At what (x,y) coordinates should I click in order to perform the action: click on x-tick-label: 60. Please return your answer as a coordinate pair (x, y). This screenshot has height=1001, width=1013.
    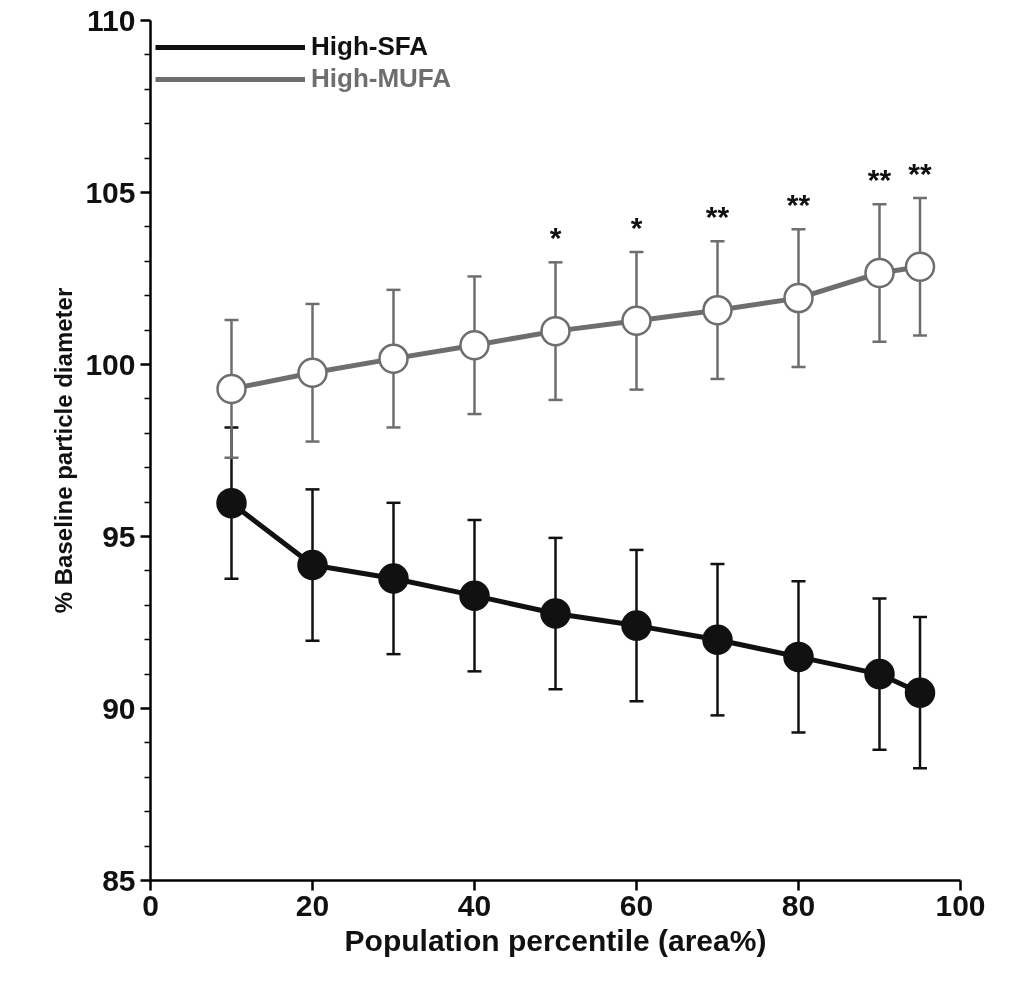
    Looking at the image, I should click on (636, 905).